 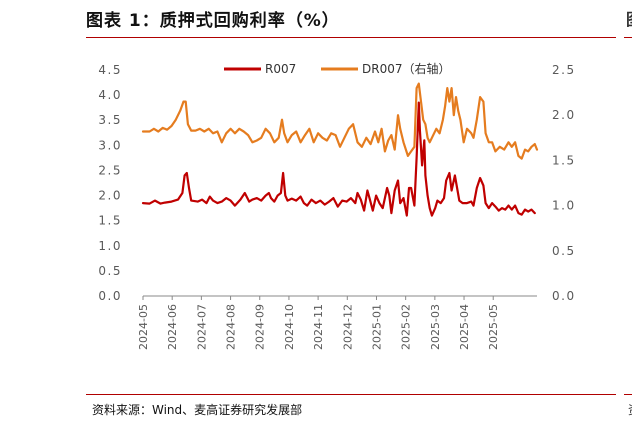 I want to click on clipped-next-title: 图, so click(x=629, y=18).